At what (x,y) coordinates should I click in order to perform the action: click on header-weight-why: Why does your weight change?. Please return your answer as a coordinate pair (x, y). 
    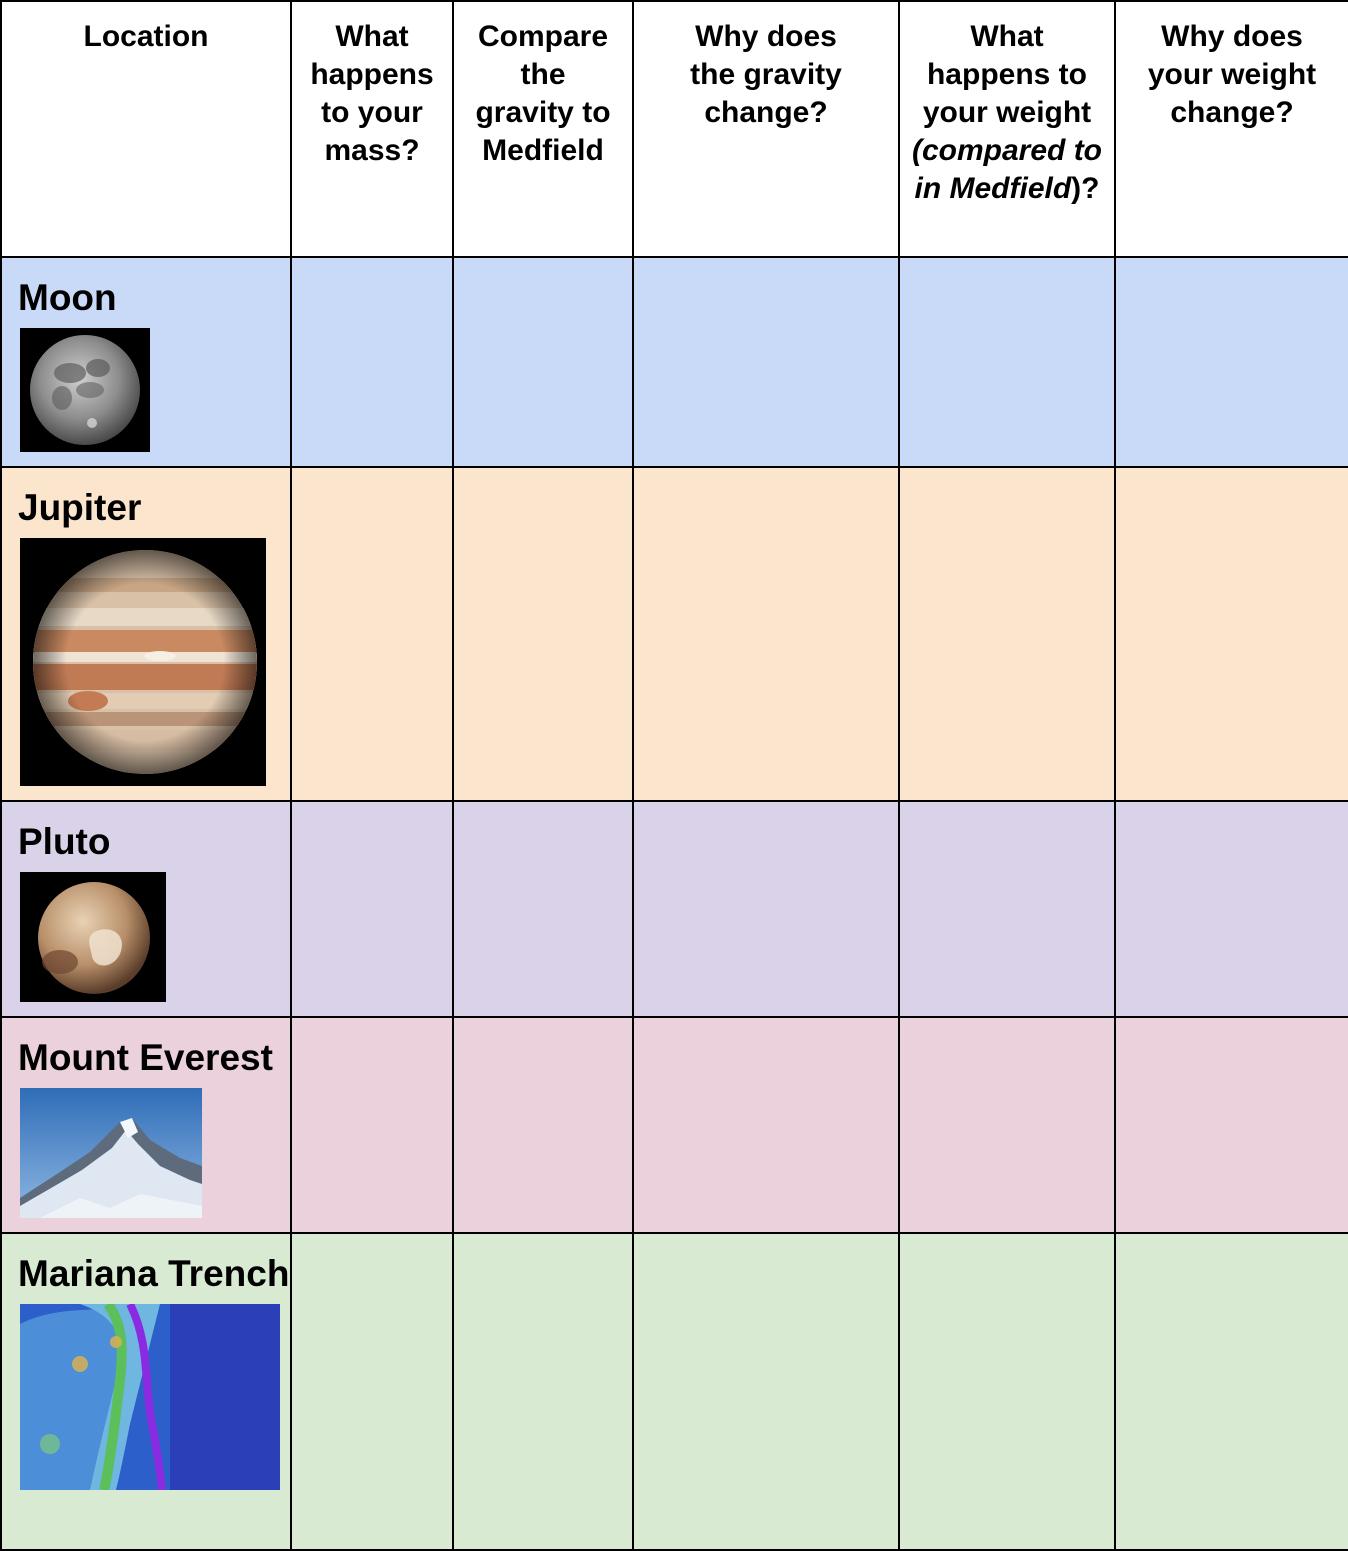
    Looking at the image, I should click on (1231, 129).